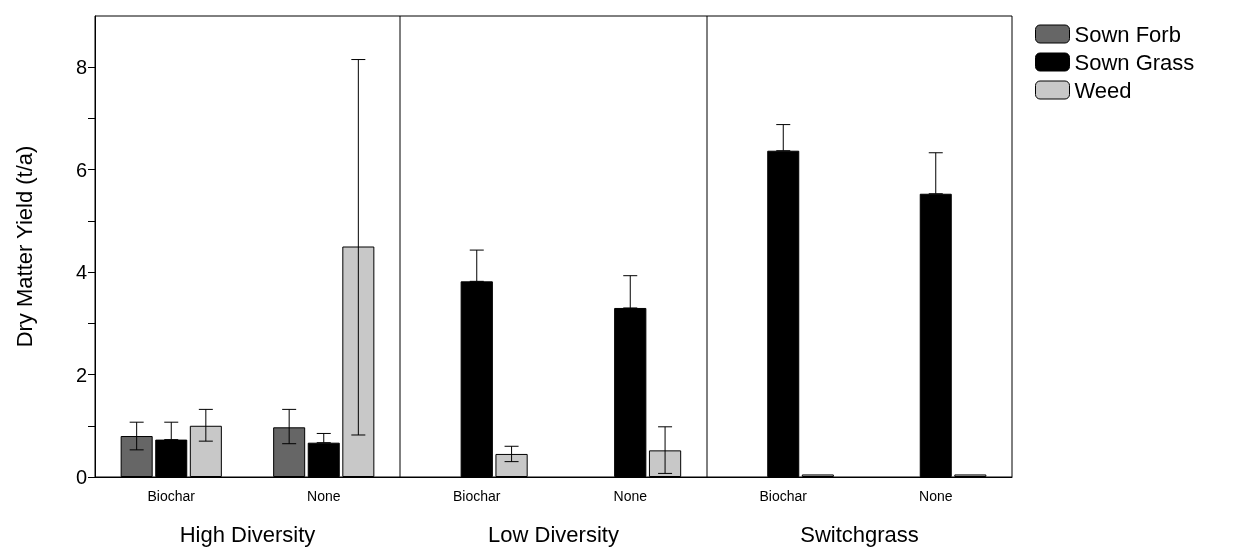 The image size is (1236, 550). Describe the element at coordinates (24, 246) in the screenshot. I see `y-axis-title: Dry Matter Yield (t/a)` at that location.